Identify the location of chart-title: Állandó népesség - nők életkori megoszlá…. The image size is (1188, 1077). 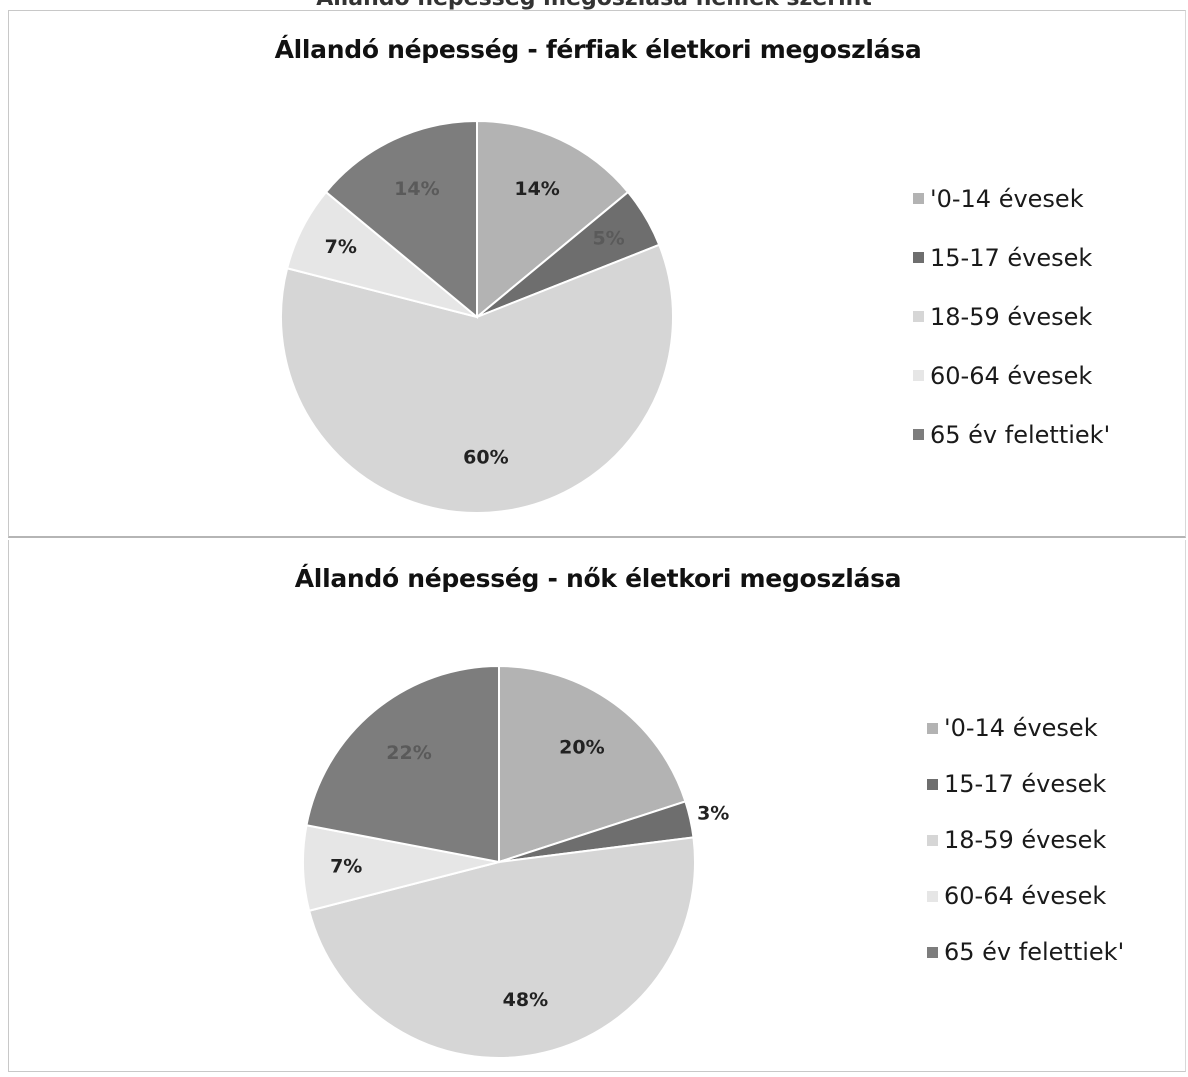
(598, 578).